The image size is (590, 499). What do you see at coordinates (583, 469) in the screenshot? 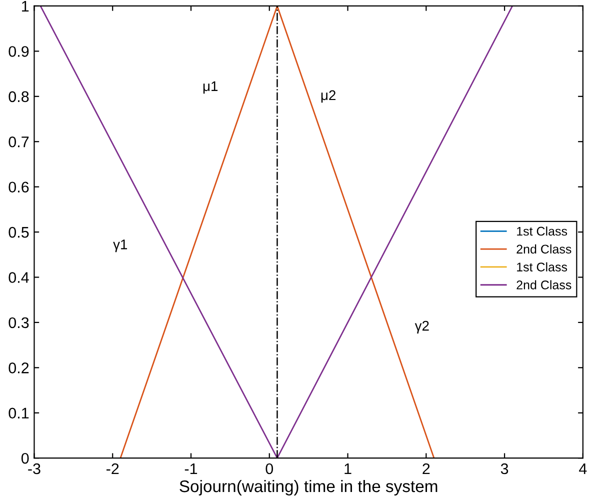
I see `x-tick-label: 4` at bounding box center [583, 469].